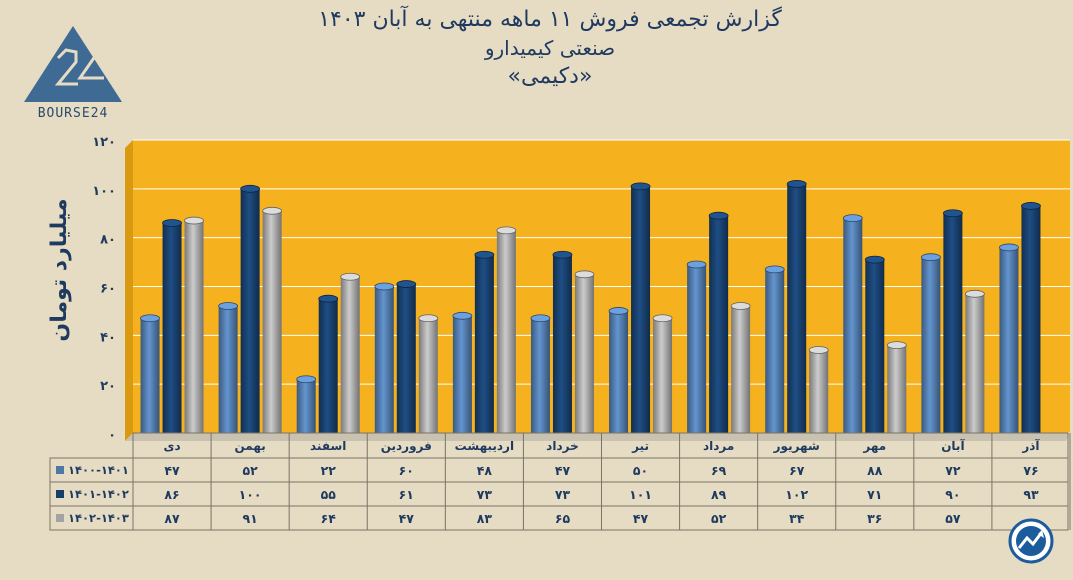  Describe the element at coordinates (328, 446) in the screenshot. I see `category-label: اسفند` at that location.